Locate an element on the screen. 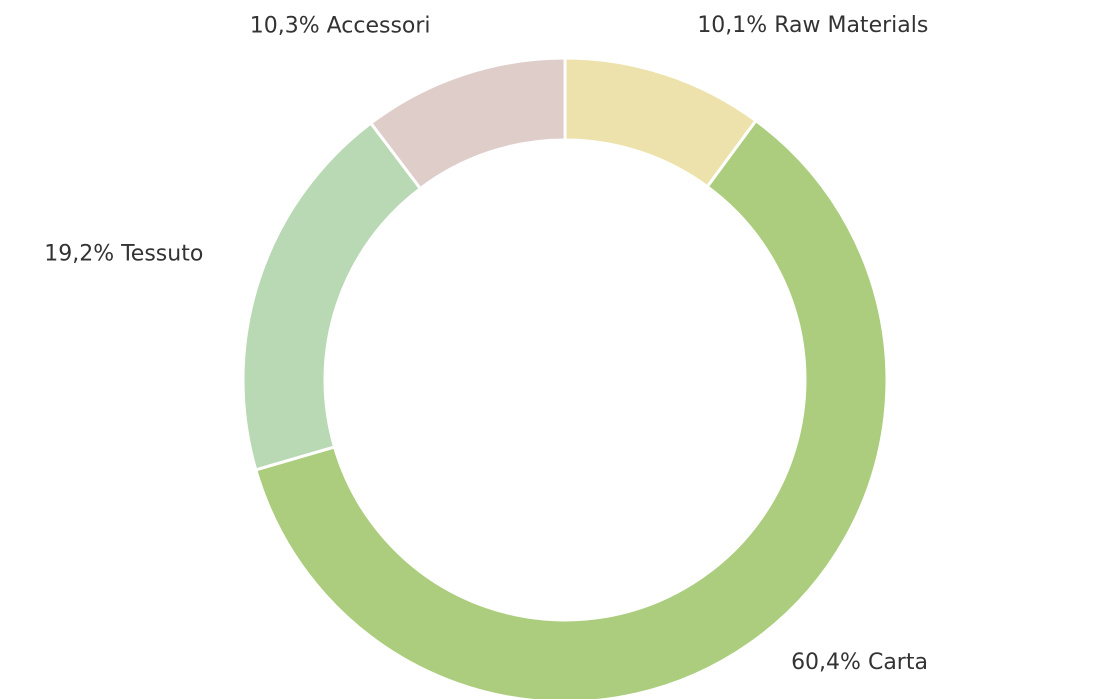 This screenshot has height=699, width=1100. slice-label: 10,1% Raw Materials is located at coordinates (812, 25).